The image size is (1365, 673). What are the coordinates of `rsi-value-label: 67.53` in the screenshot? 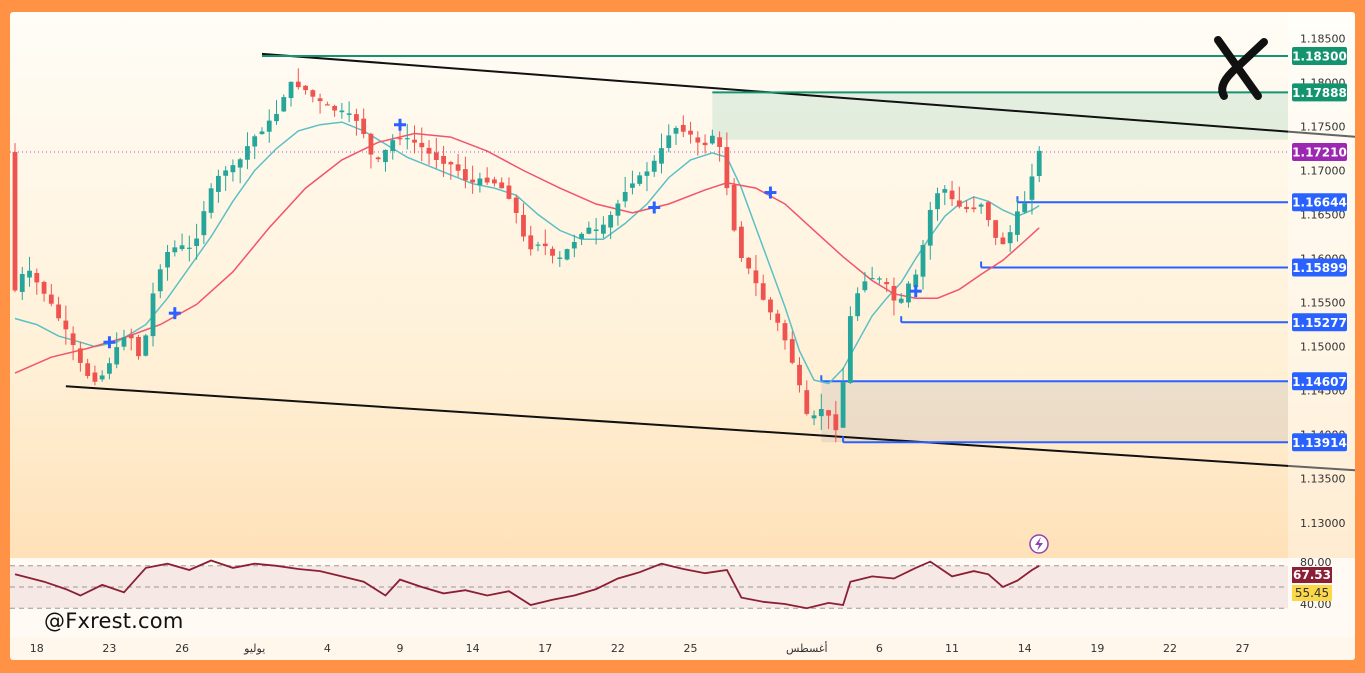 It's located at (1312, 575).